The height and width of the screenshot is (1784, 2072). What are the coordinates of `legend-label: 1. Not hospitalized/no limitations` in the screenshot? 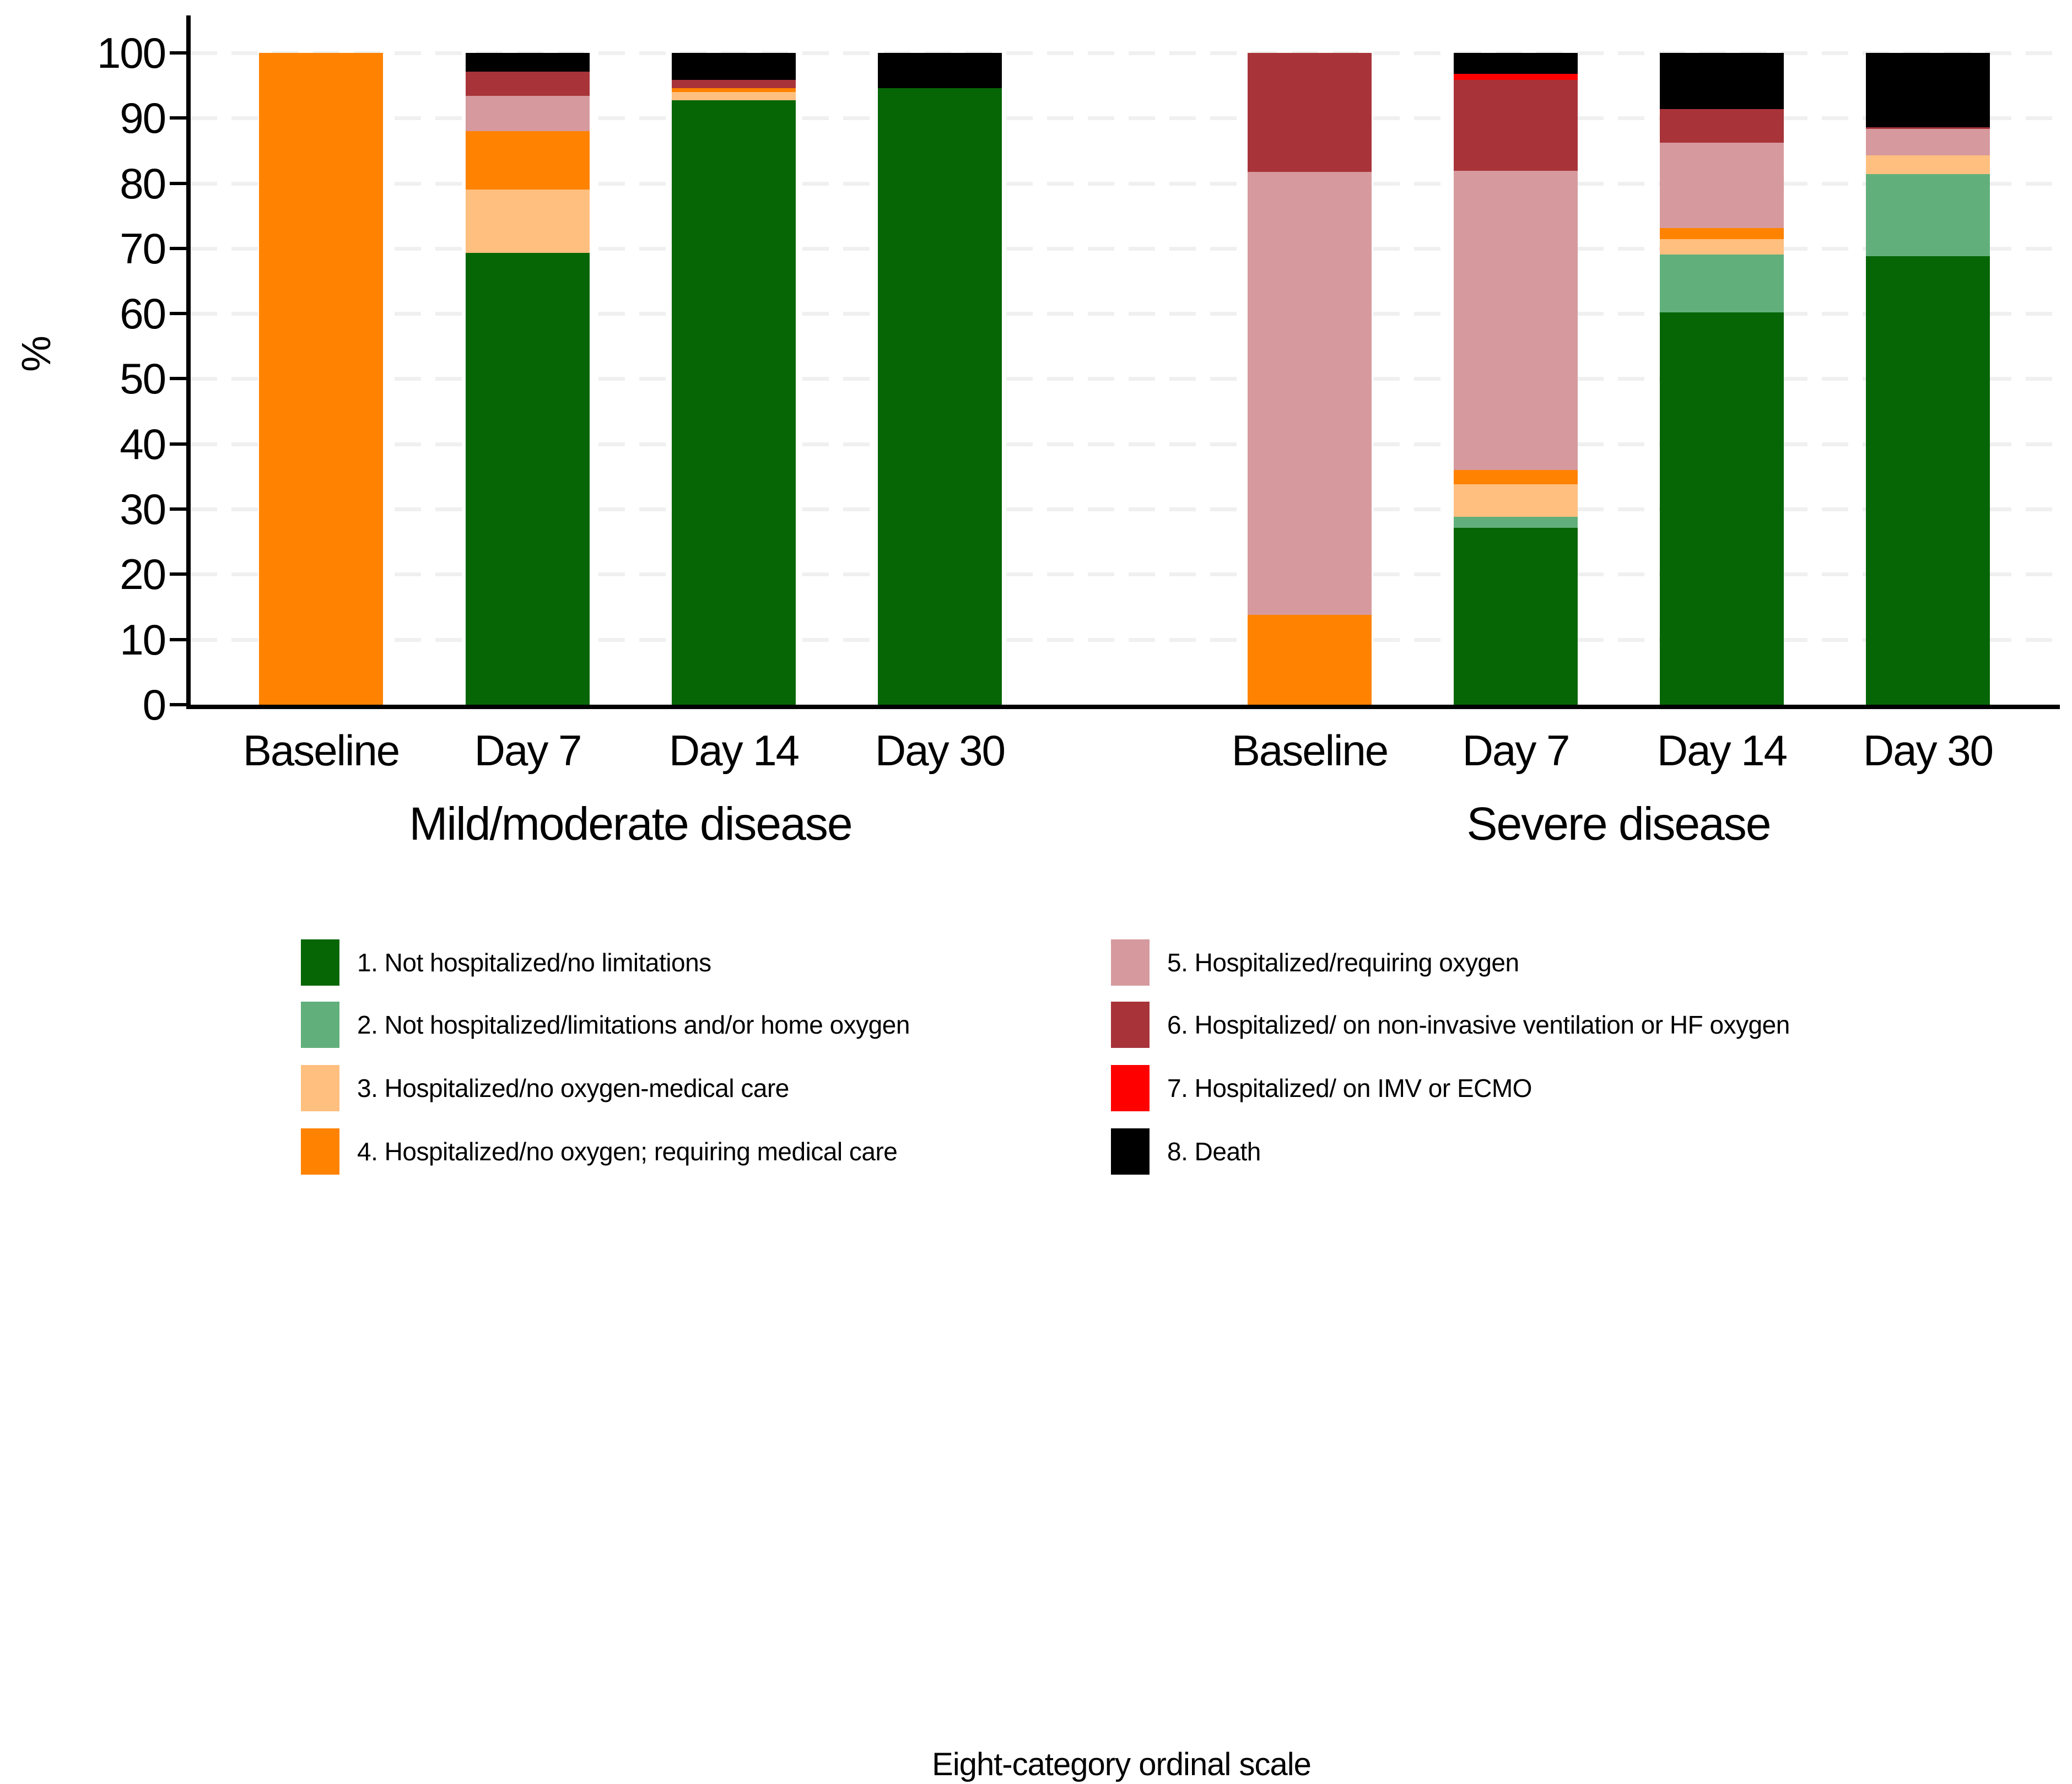 It's located at (534, 963).